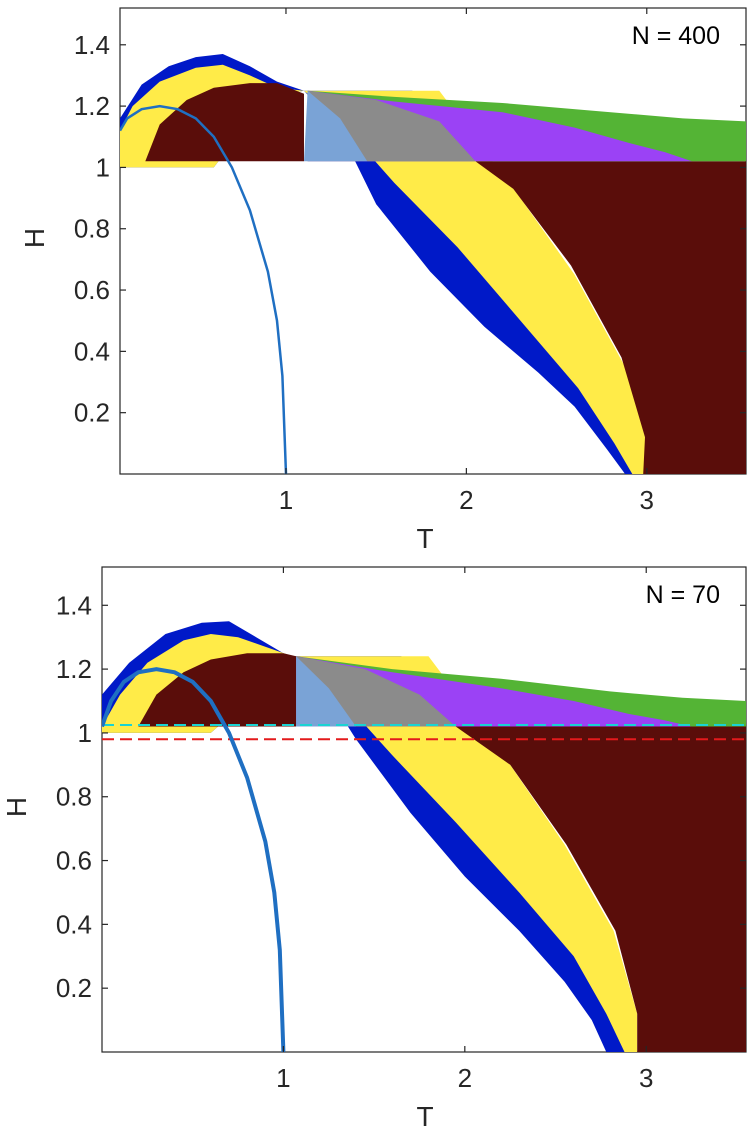 Image resolution: width=756 pixels, height=1139 pixels. I want to click on top-y-tick-label: 0.6, so click(92, 290).